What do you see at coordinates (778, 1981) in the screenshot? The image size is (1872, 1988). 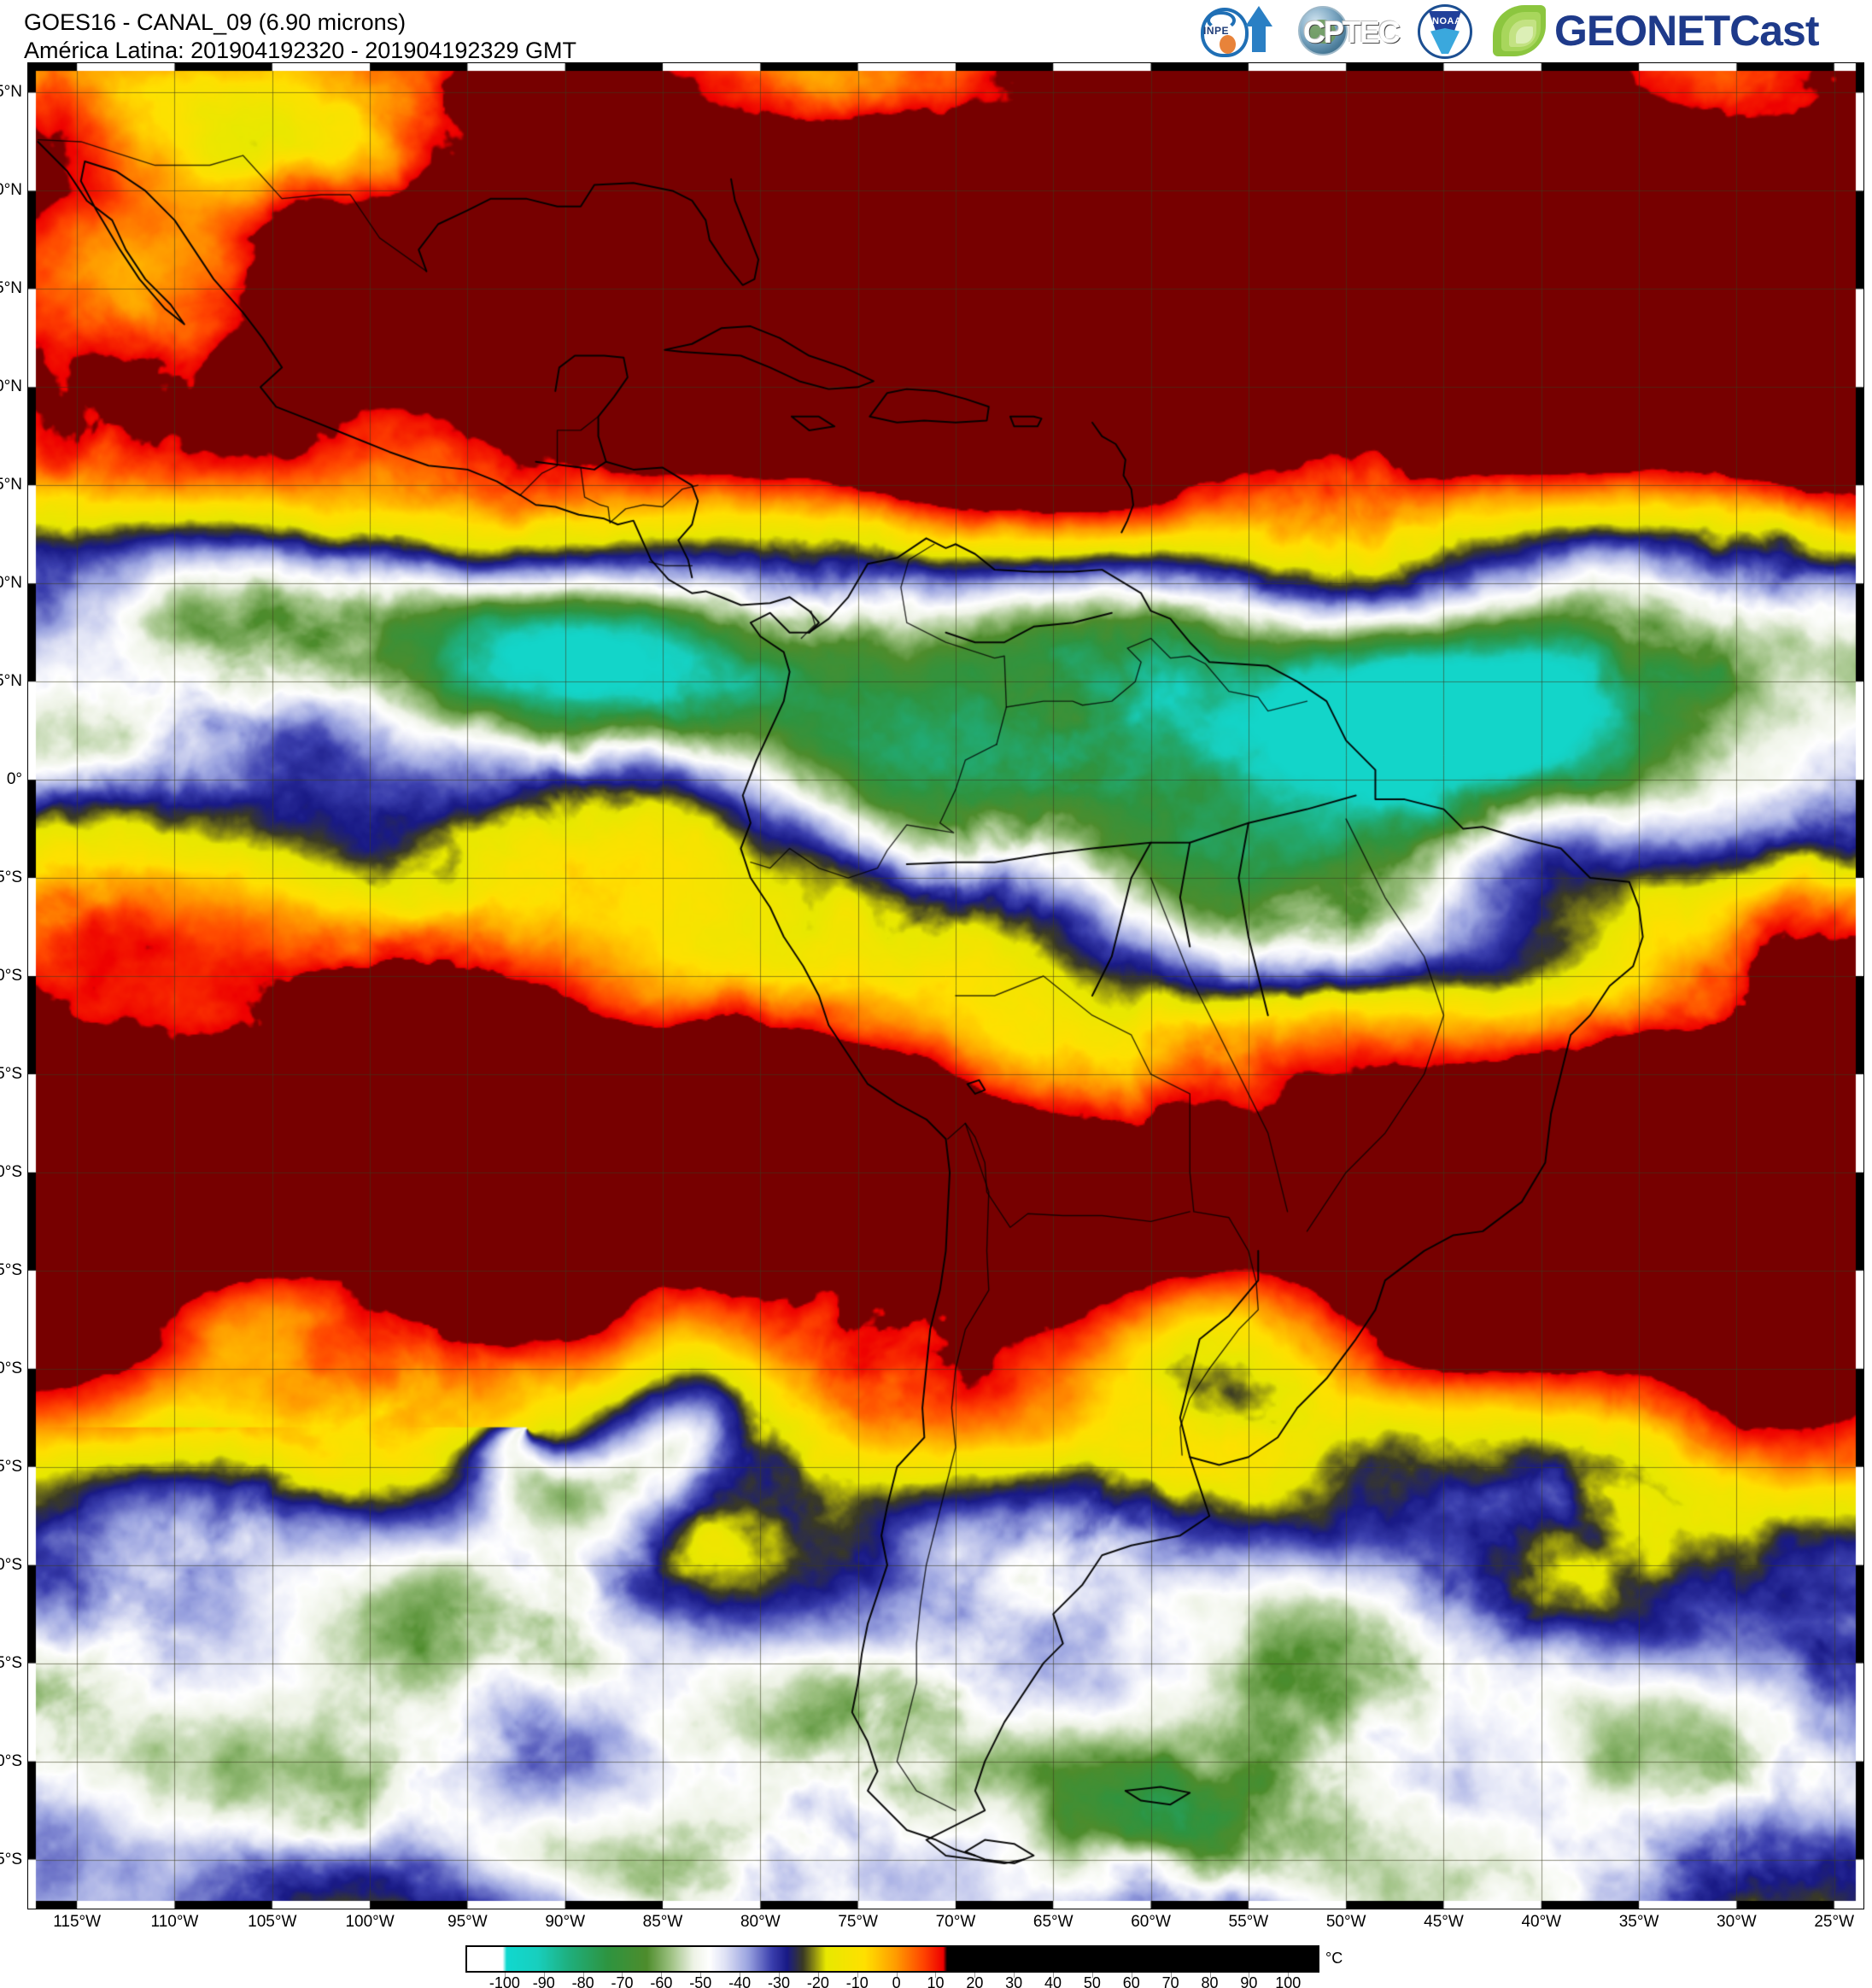 I see `colorbar-tick-label: -30` at bounding box center [778, 1981].